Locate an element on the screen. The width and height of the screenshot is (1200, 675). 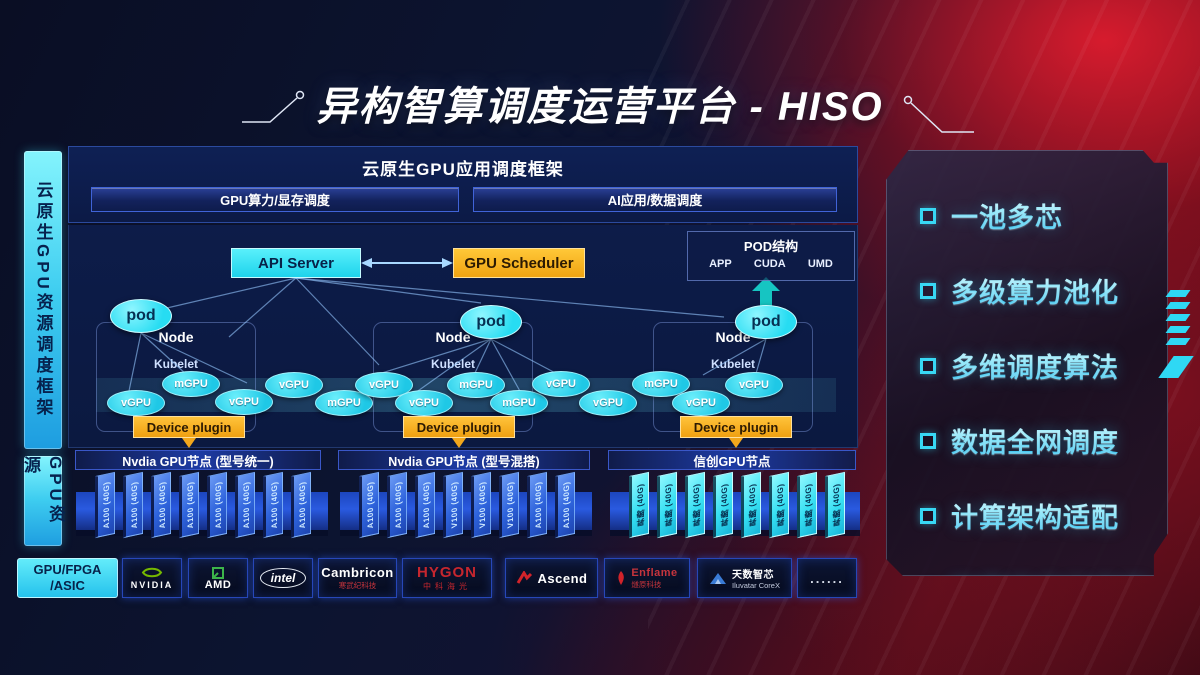
page-title: 异构智算调度运营平台 - HISO is located at coordinates (600, 107).